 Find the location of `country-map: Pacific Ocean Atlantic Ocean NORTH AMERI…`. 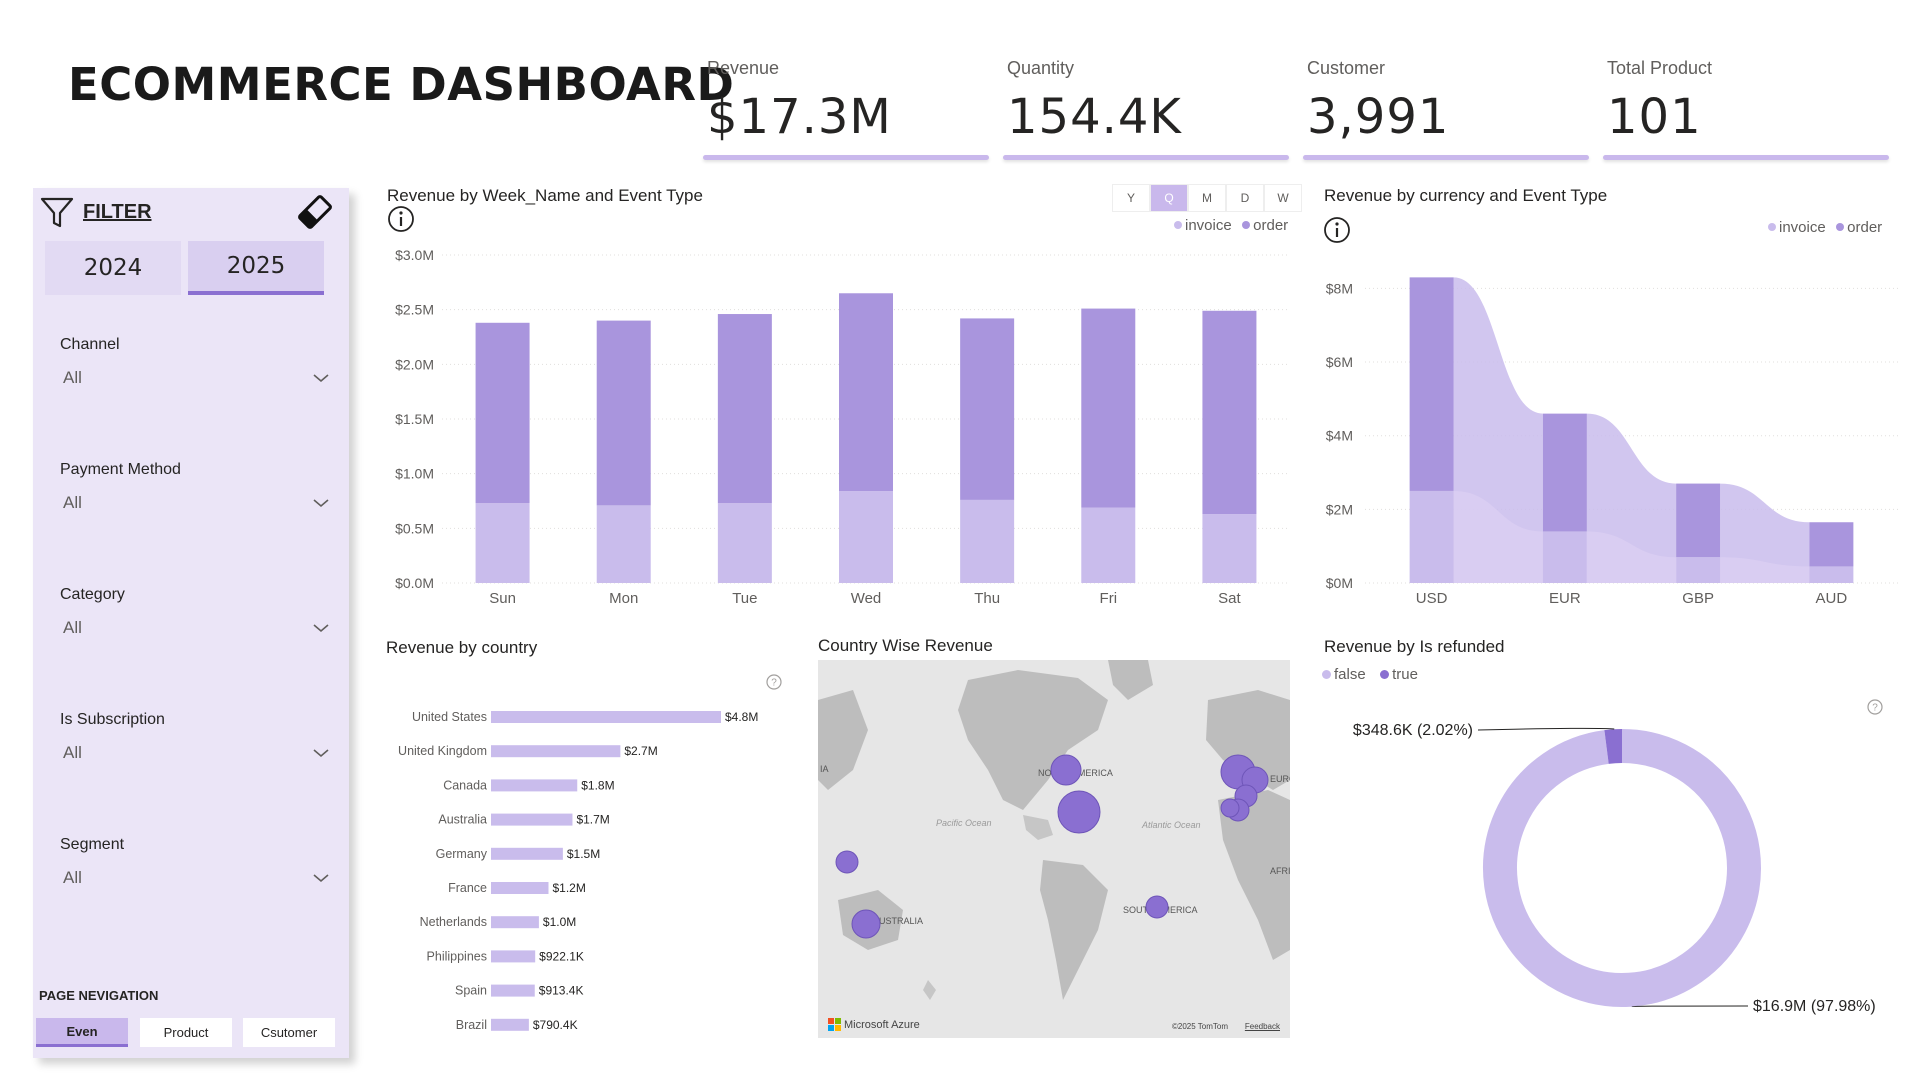

country-map: Pacific Ocean Atlantic Ocean NORTH AMERI… is located at coordinates (1054, 849).